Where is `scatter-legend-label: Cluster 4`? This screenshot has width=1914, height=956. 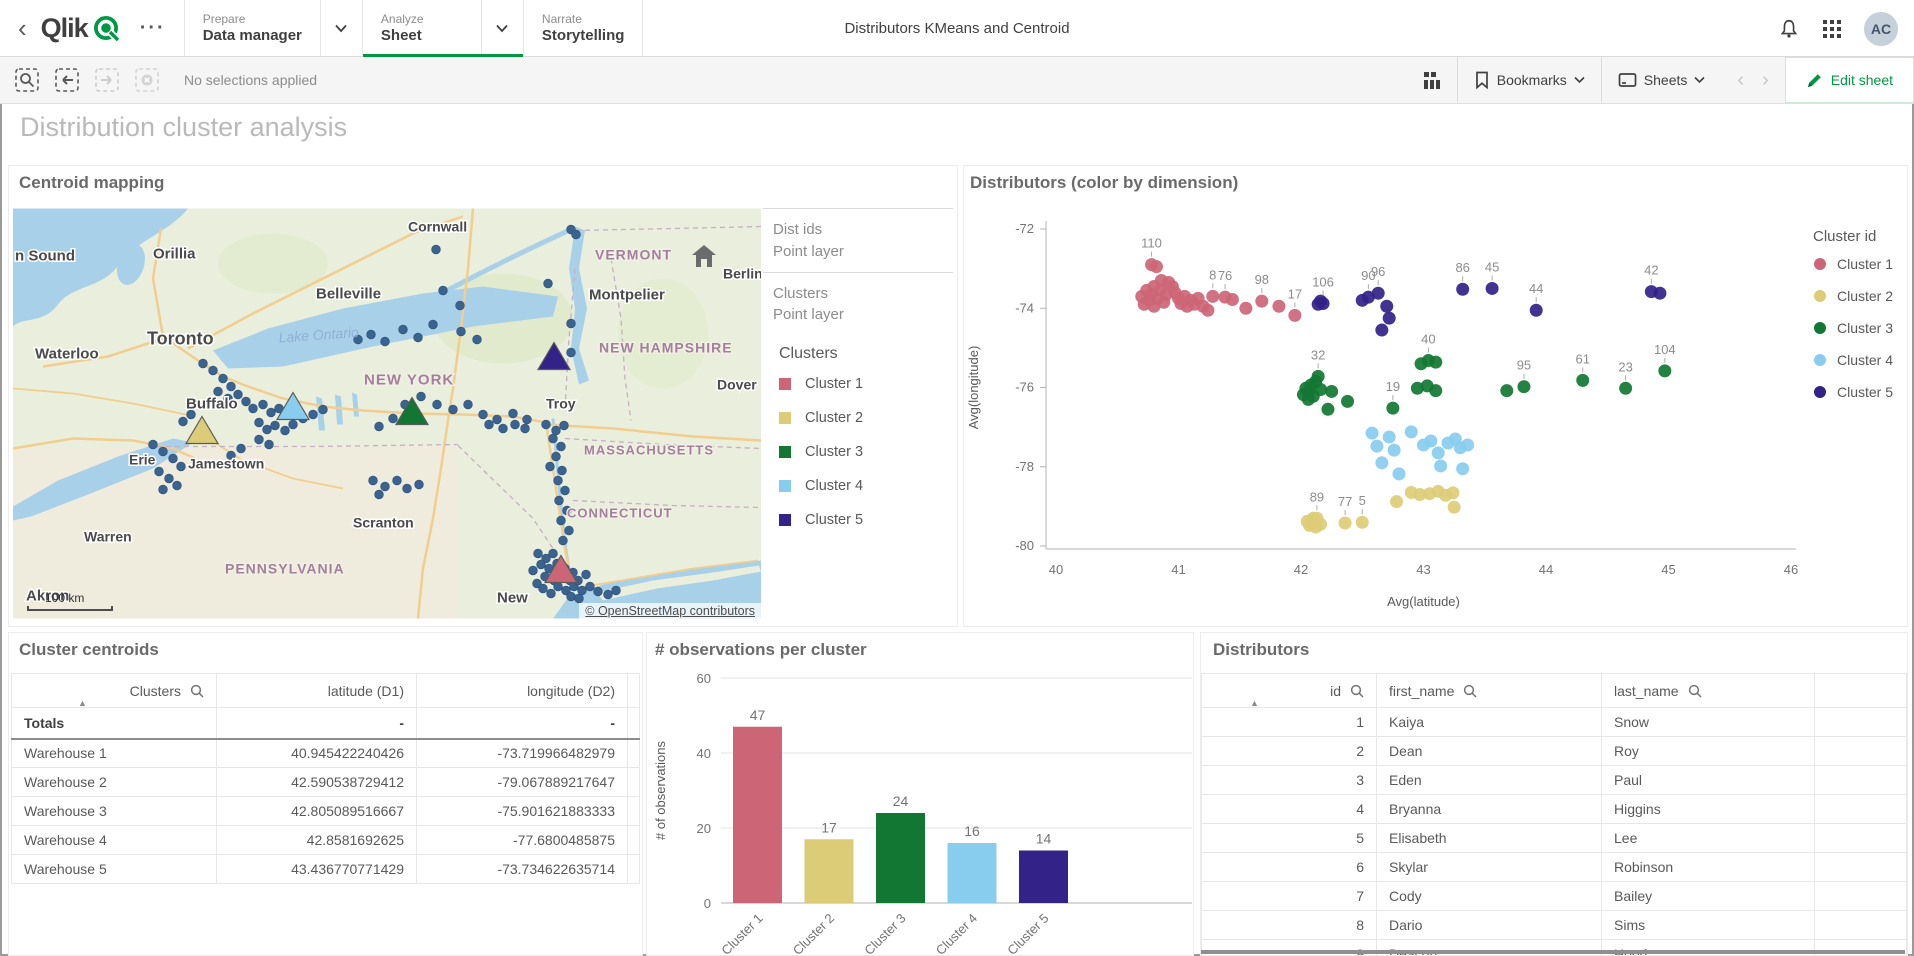
scatter-legend-label: Cluster 4 is located at coordinates (1865, 360).